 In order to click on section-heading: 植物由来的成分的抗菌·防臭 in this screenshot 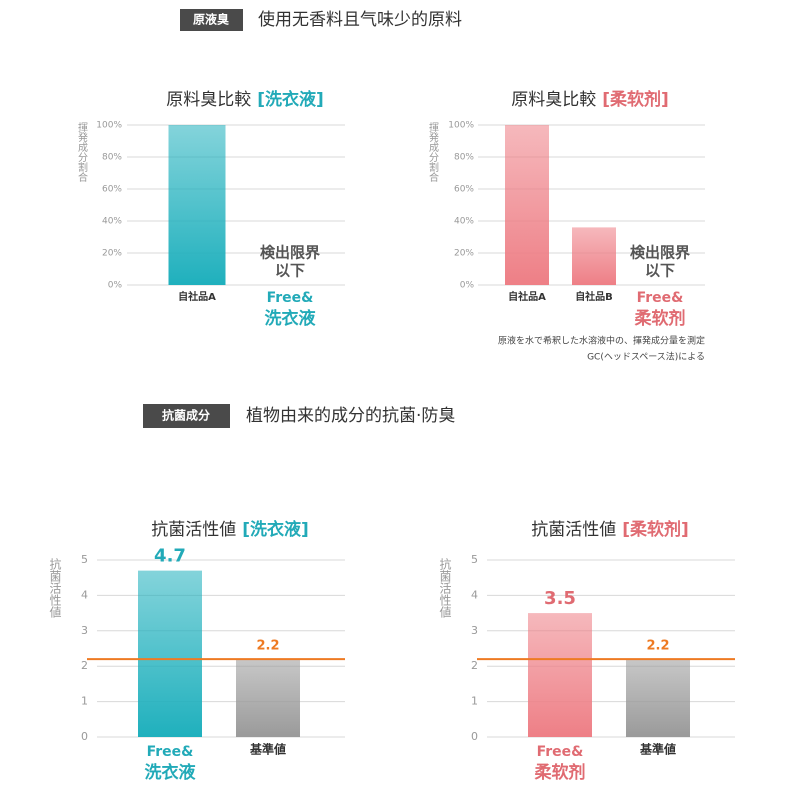, I will do `click(350, 416)`.